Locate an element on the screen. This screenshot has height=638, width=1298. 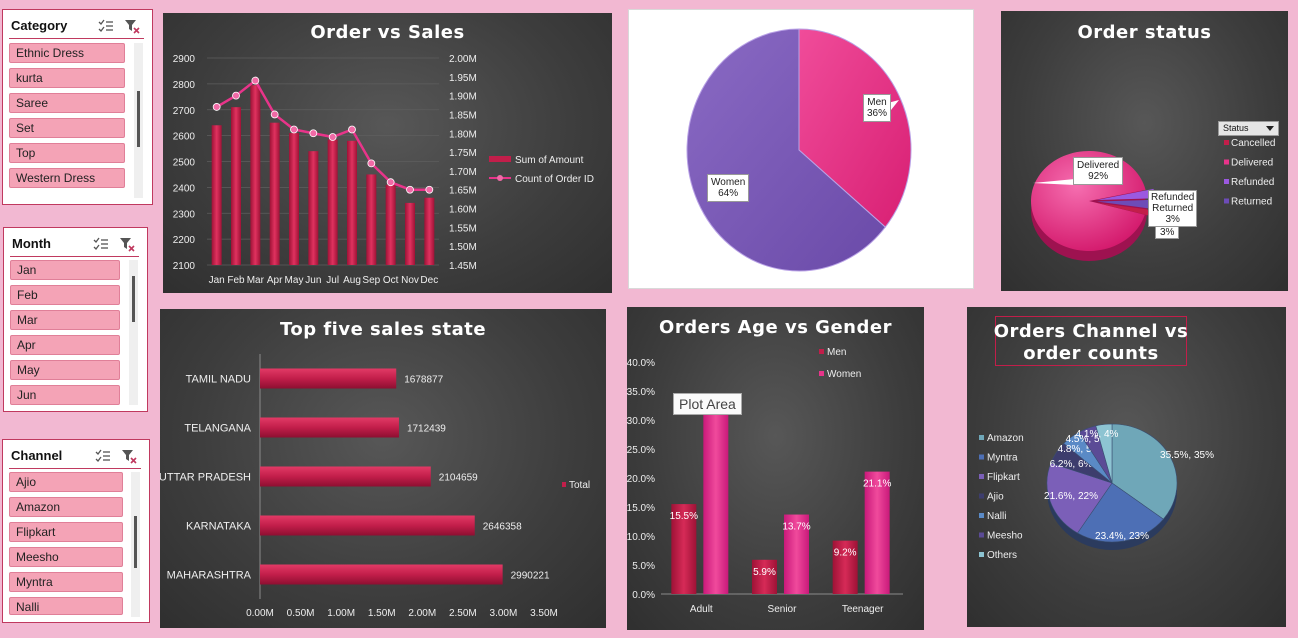
order-status-plot: Cancelled Delivered Refunded Returned is located at coordinates (1153, 199).